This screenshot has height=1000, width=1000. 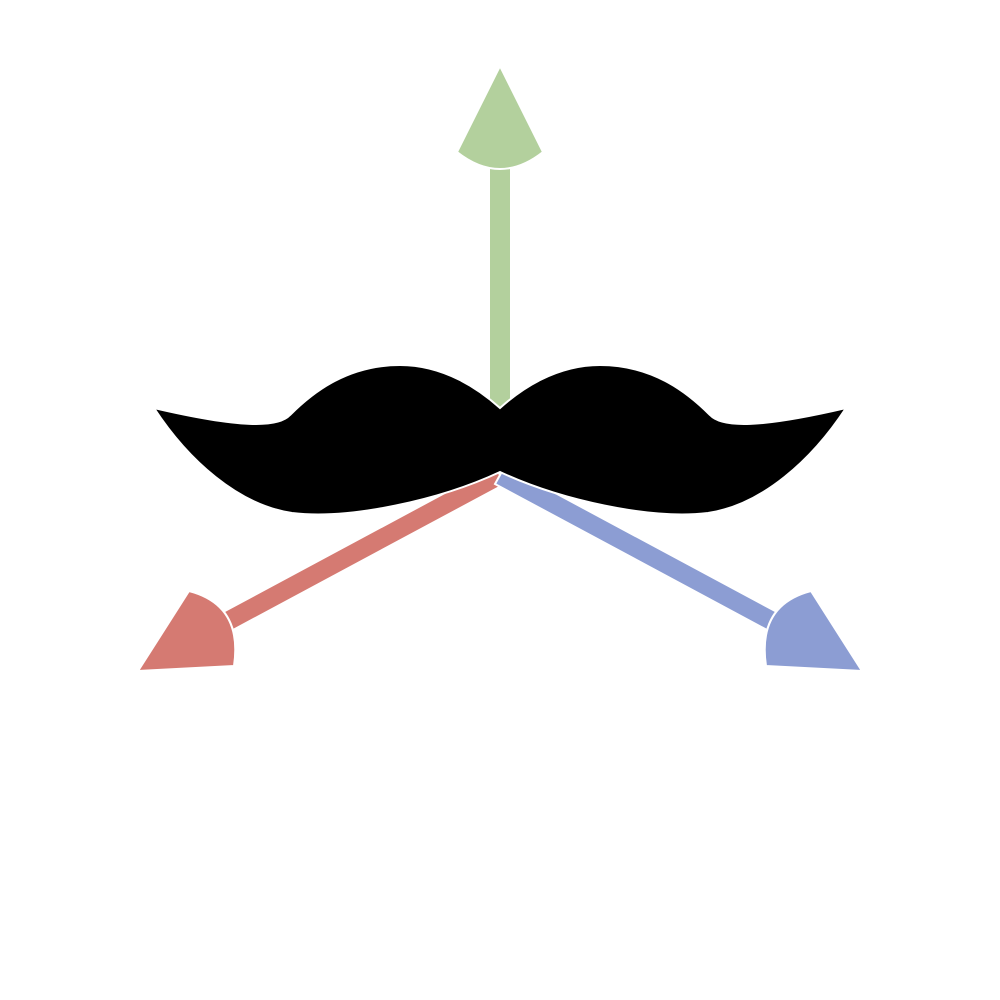 I want to click on axis-right-head, so click(x=813, y=631).